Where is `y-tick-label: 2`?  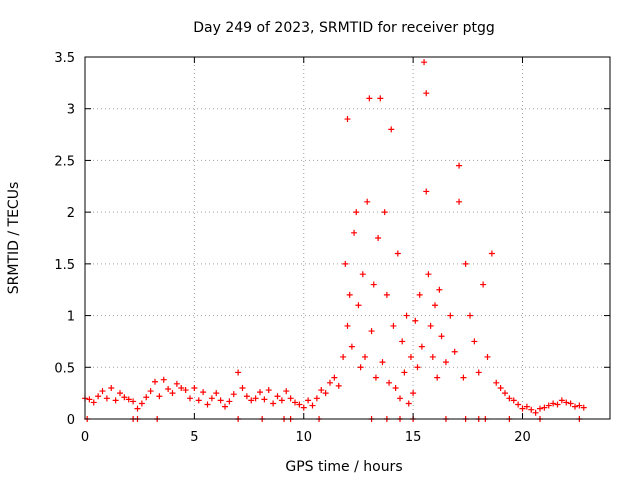 y-tick-label: 2 is located at coordinates (71, 213).